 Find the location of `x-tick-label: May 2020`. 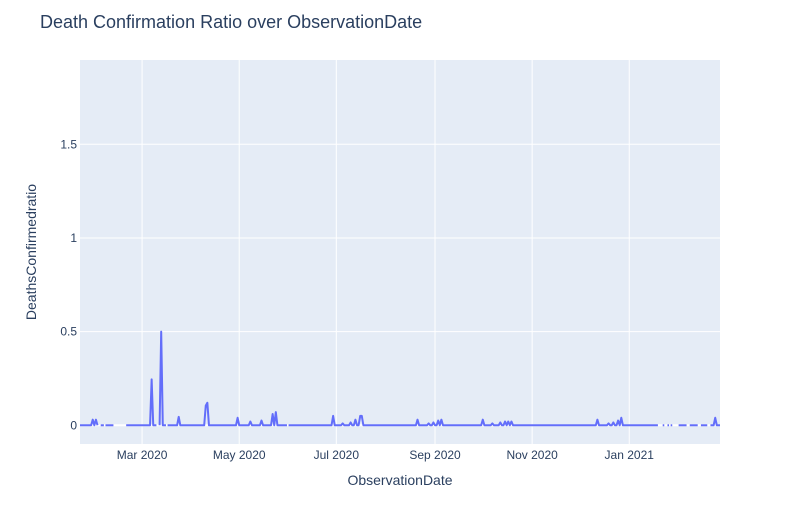

x-tick-label: May 2020 is located at coordinates (239, 455).